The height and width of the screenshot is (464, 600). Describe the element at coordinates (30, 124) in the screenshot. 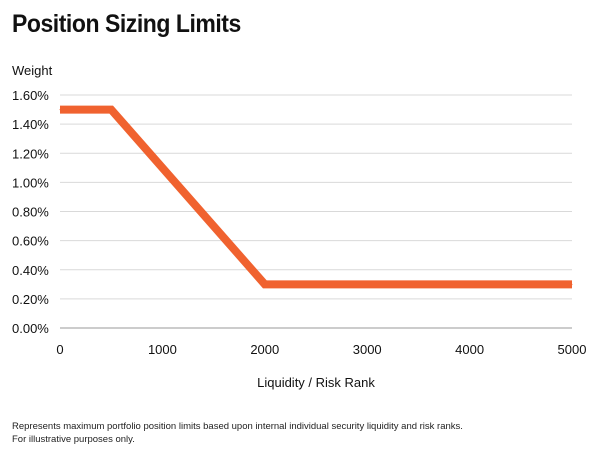

I see `y-tick-label: 1.40%` at that location.